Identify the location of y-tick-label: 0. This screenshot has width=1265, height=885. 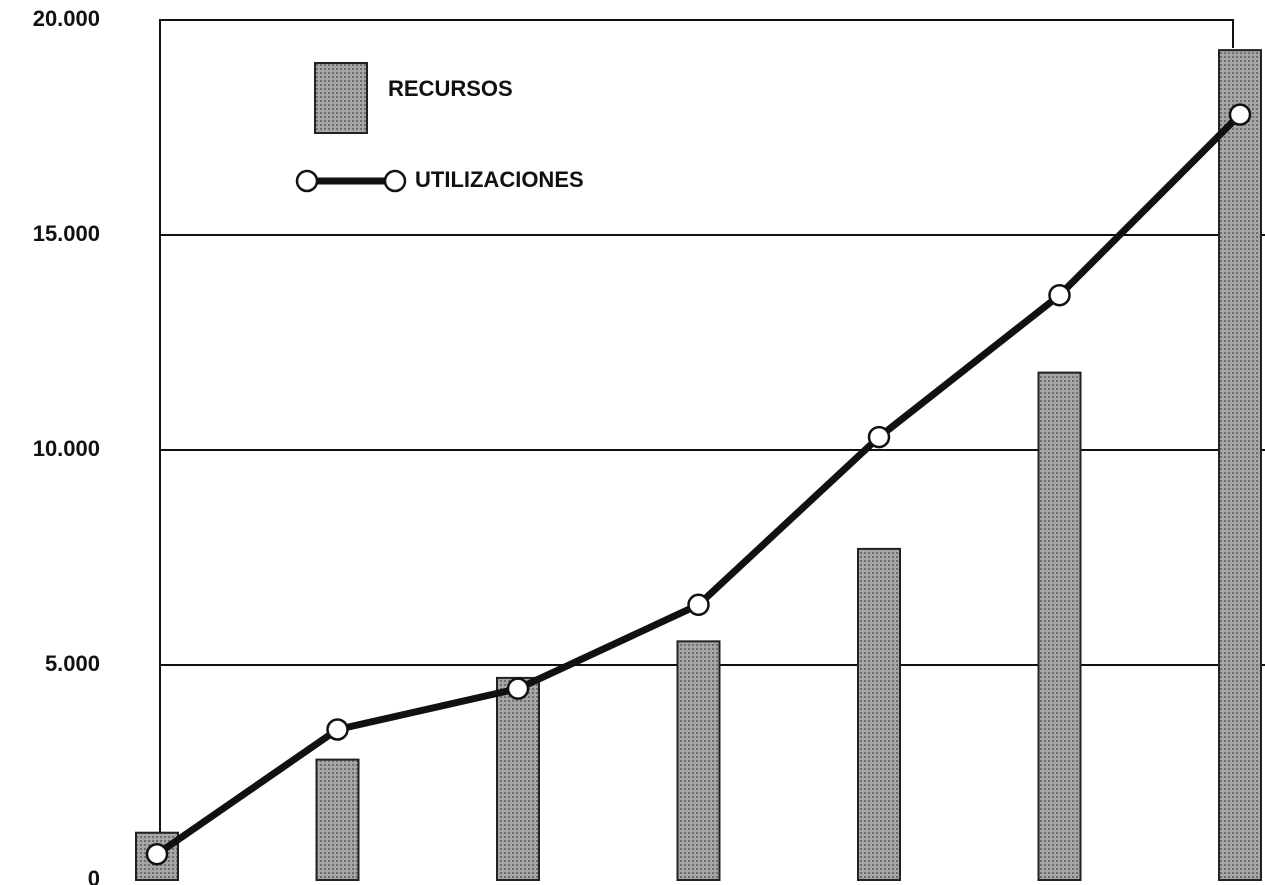
(94, 875).